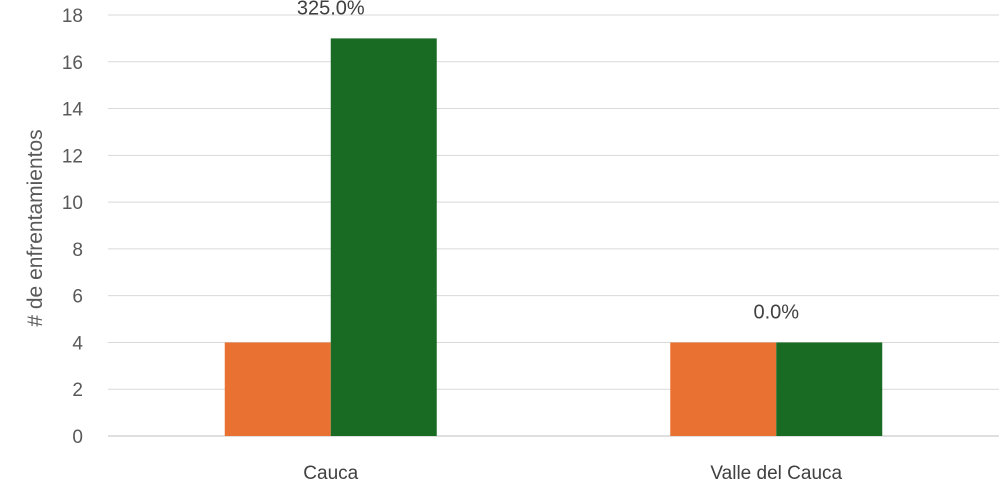 This screenshot has width=999, height=486. What do you see at coordinates (330, 473) in the screenshot?
I see `x-tick-label: Cauca` at bounding box center [330, 473].